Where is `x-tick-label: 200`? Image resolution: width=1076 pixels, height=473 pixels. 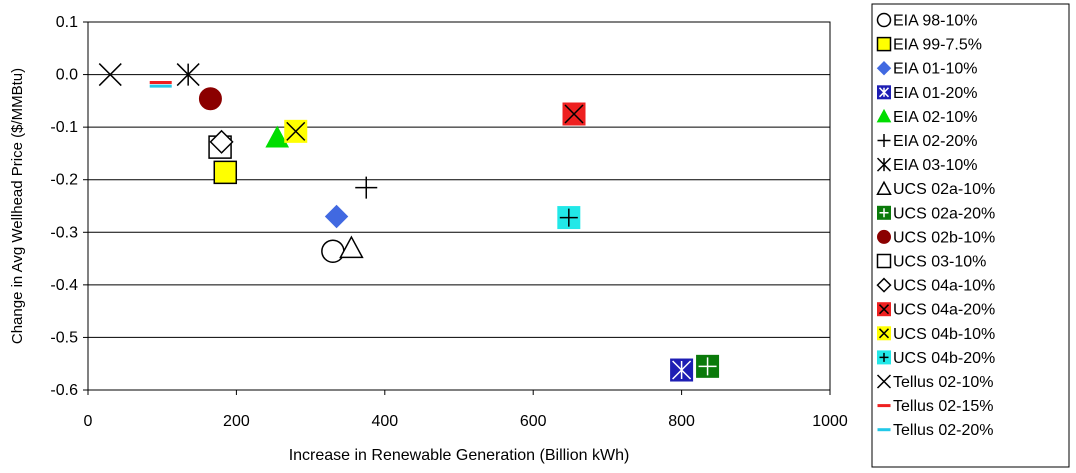 x-tick-label: 200 is located at coordinates (236, 421).